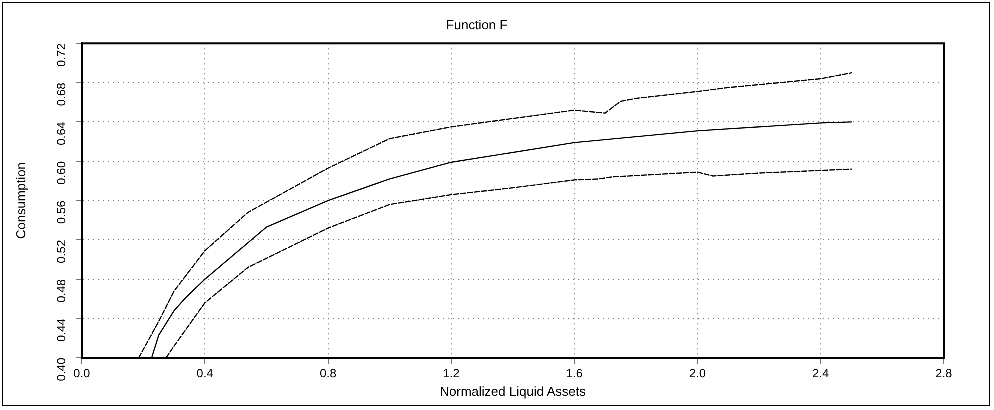 This screenshot has width=994, height=410. Describe the element at coordinates (821, 373) in the screenshot. I see `x-tick-label: 2.4` at that location.